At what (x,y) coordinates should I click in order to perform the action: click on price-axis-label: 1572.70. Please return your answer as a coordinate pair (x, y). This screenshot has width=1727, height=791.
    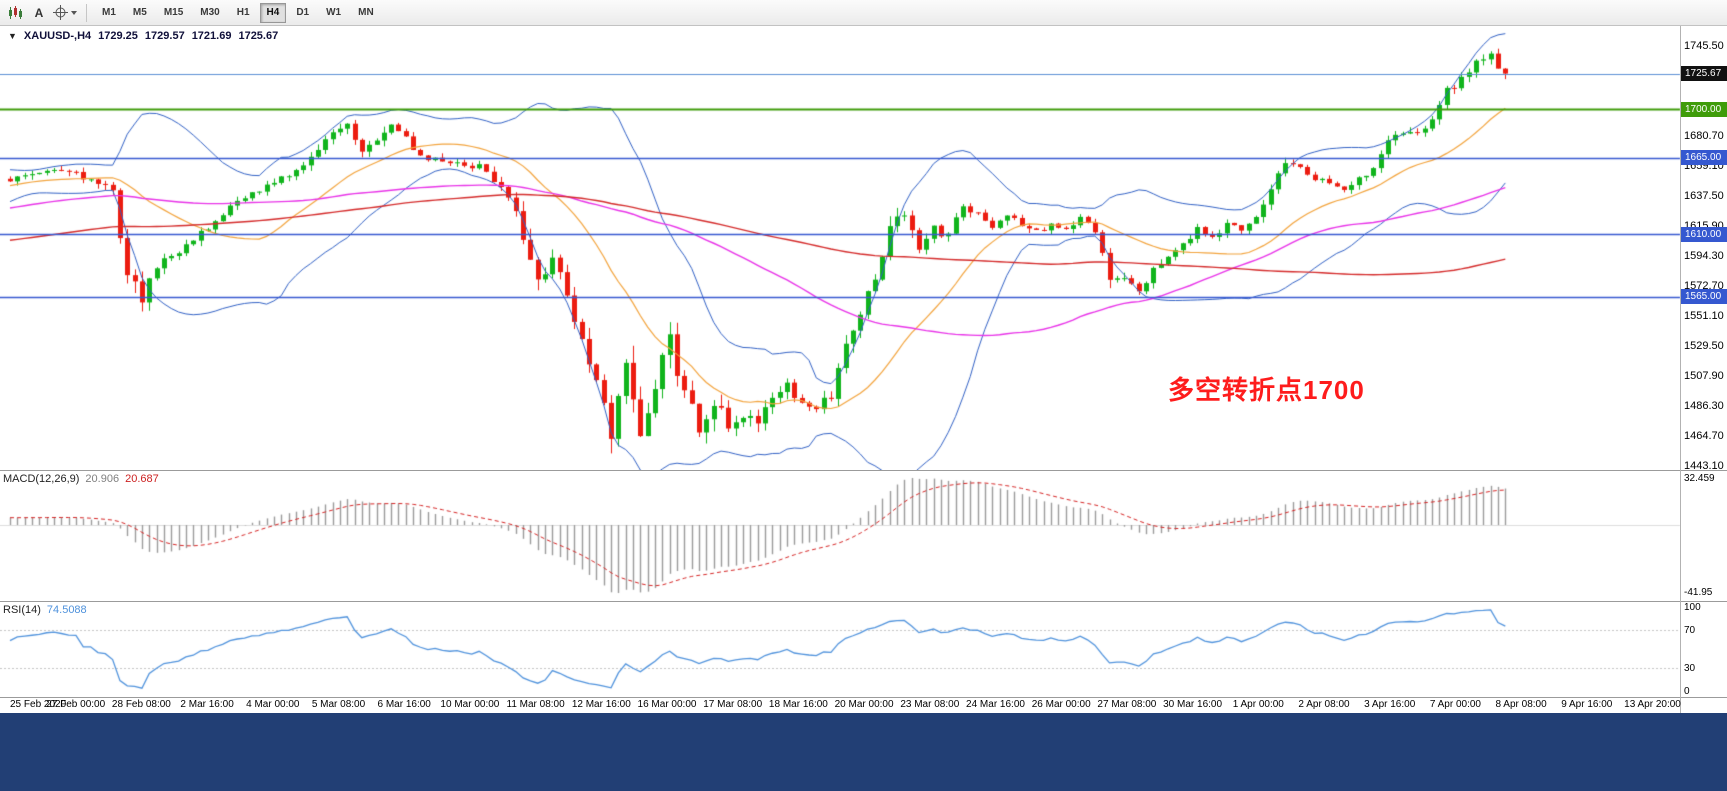
    Looking at the image, I should click on (1704, 286).